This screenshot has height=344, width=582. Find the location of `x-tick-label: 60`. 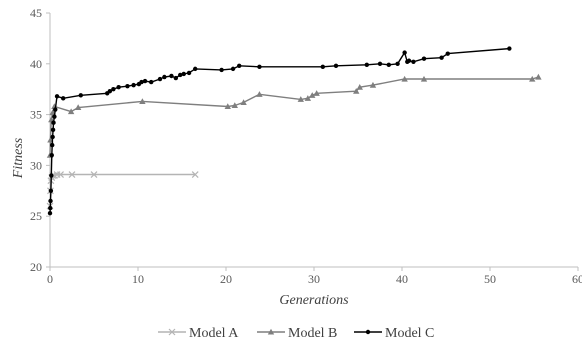

x-tick-label: 60 is located at coordinates (577, 279).